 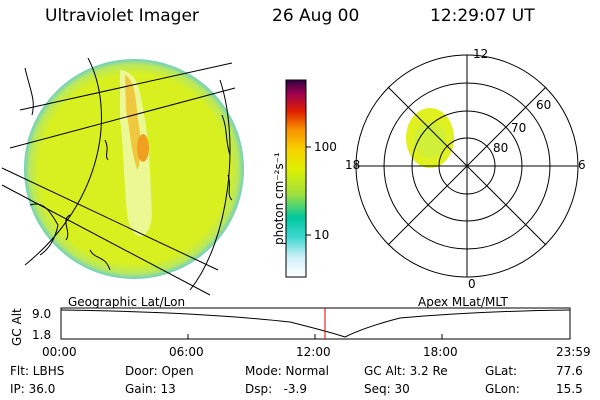 What do you see at coordinates (17, 327) in the screenshot?
I see `altitude-axis-label: GC Alt` at bounding box center [17, 327].